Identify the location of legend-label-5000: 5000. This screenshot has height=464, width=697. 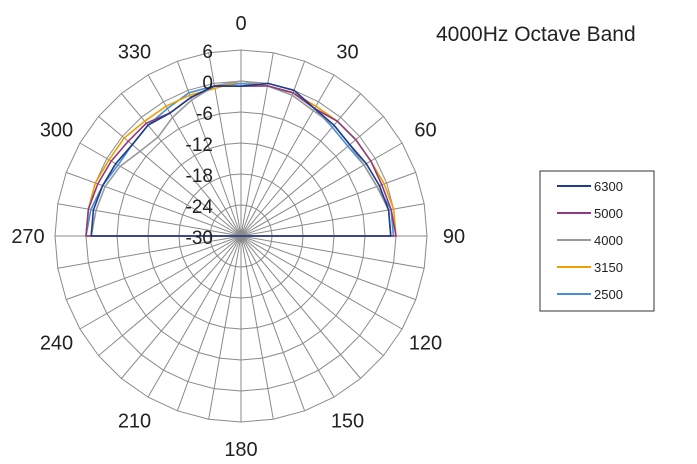
(608, 213).